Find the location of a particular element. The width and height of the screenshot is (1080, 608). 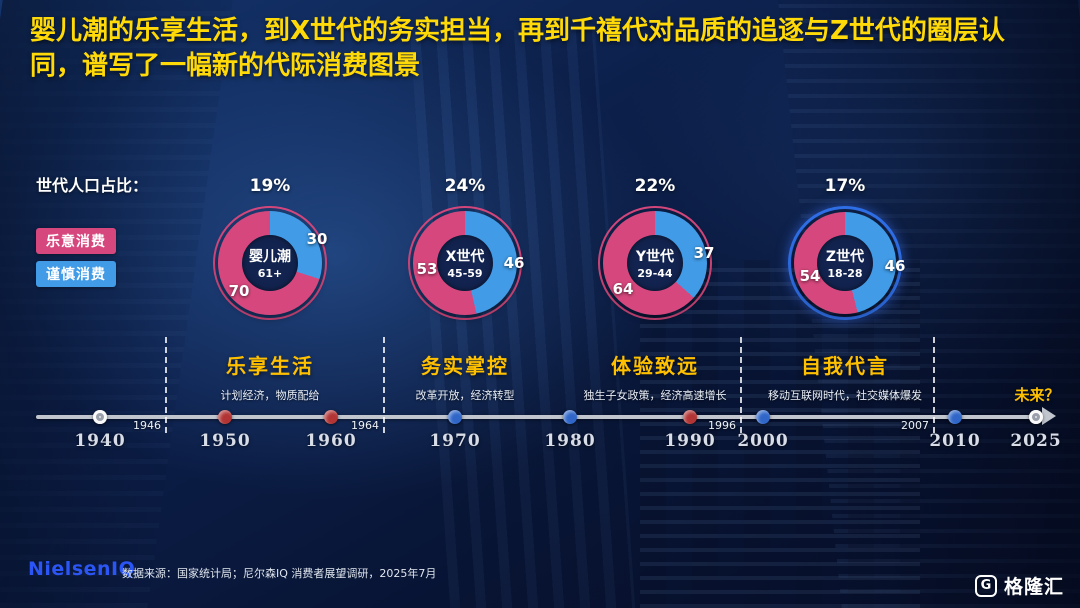

generation-group-gen-y: 22% Y世代 29-44 64 37 体验致远 独生子女政策，经济高速增长 is located at coordinates (655, 289).